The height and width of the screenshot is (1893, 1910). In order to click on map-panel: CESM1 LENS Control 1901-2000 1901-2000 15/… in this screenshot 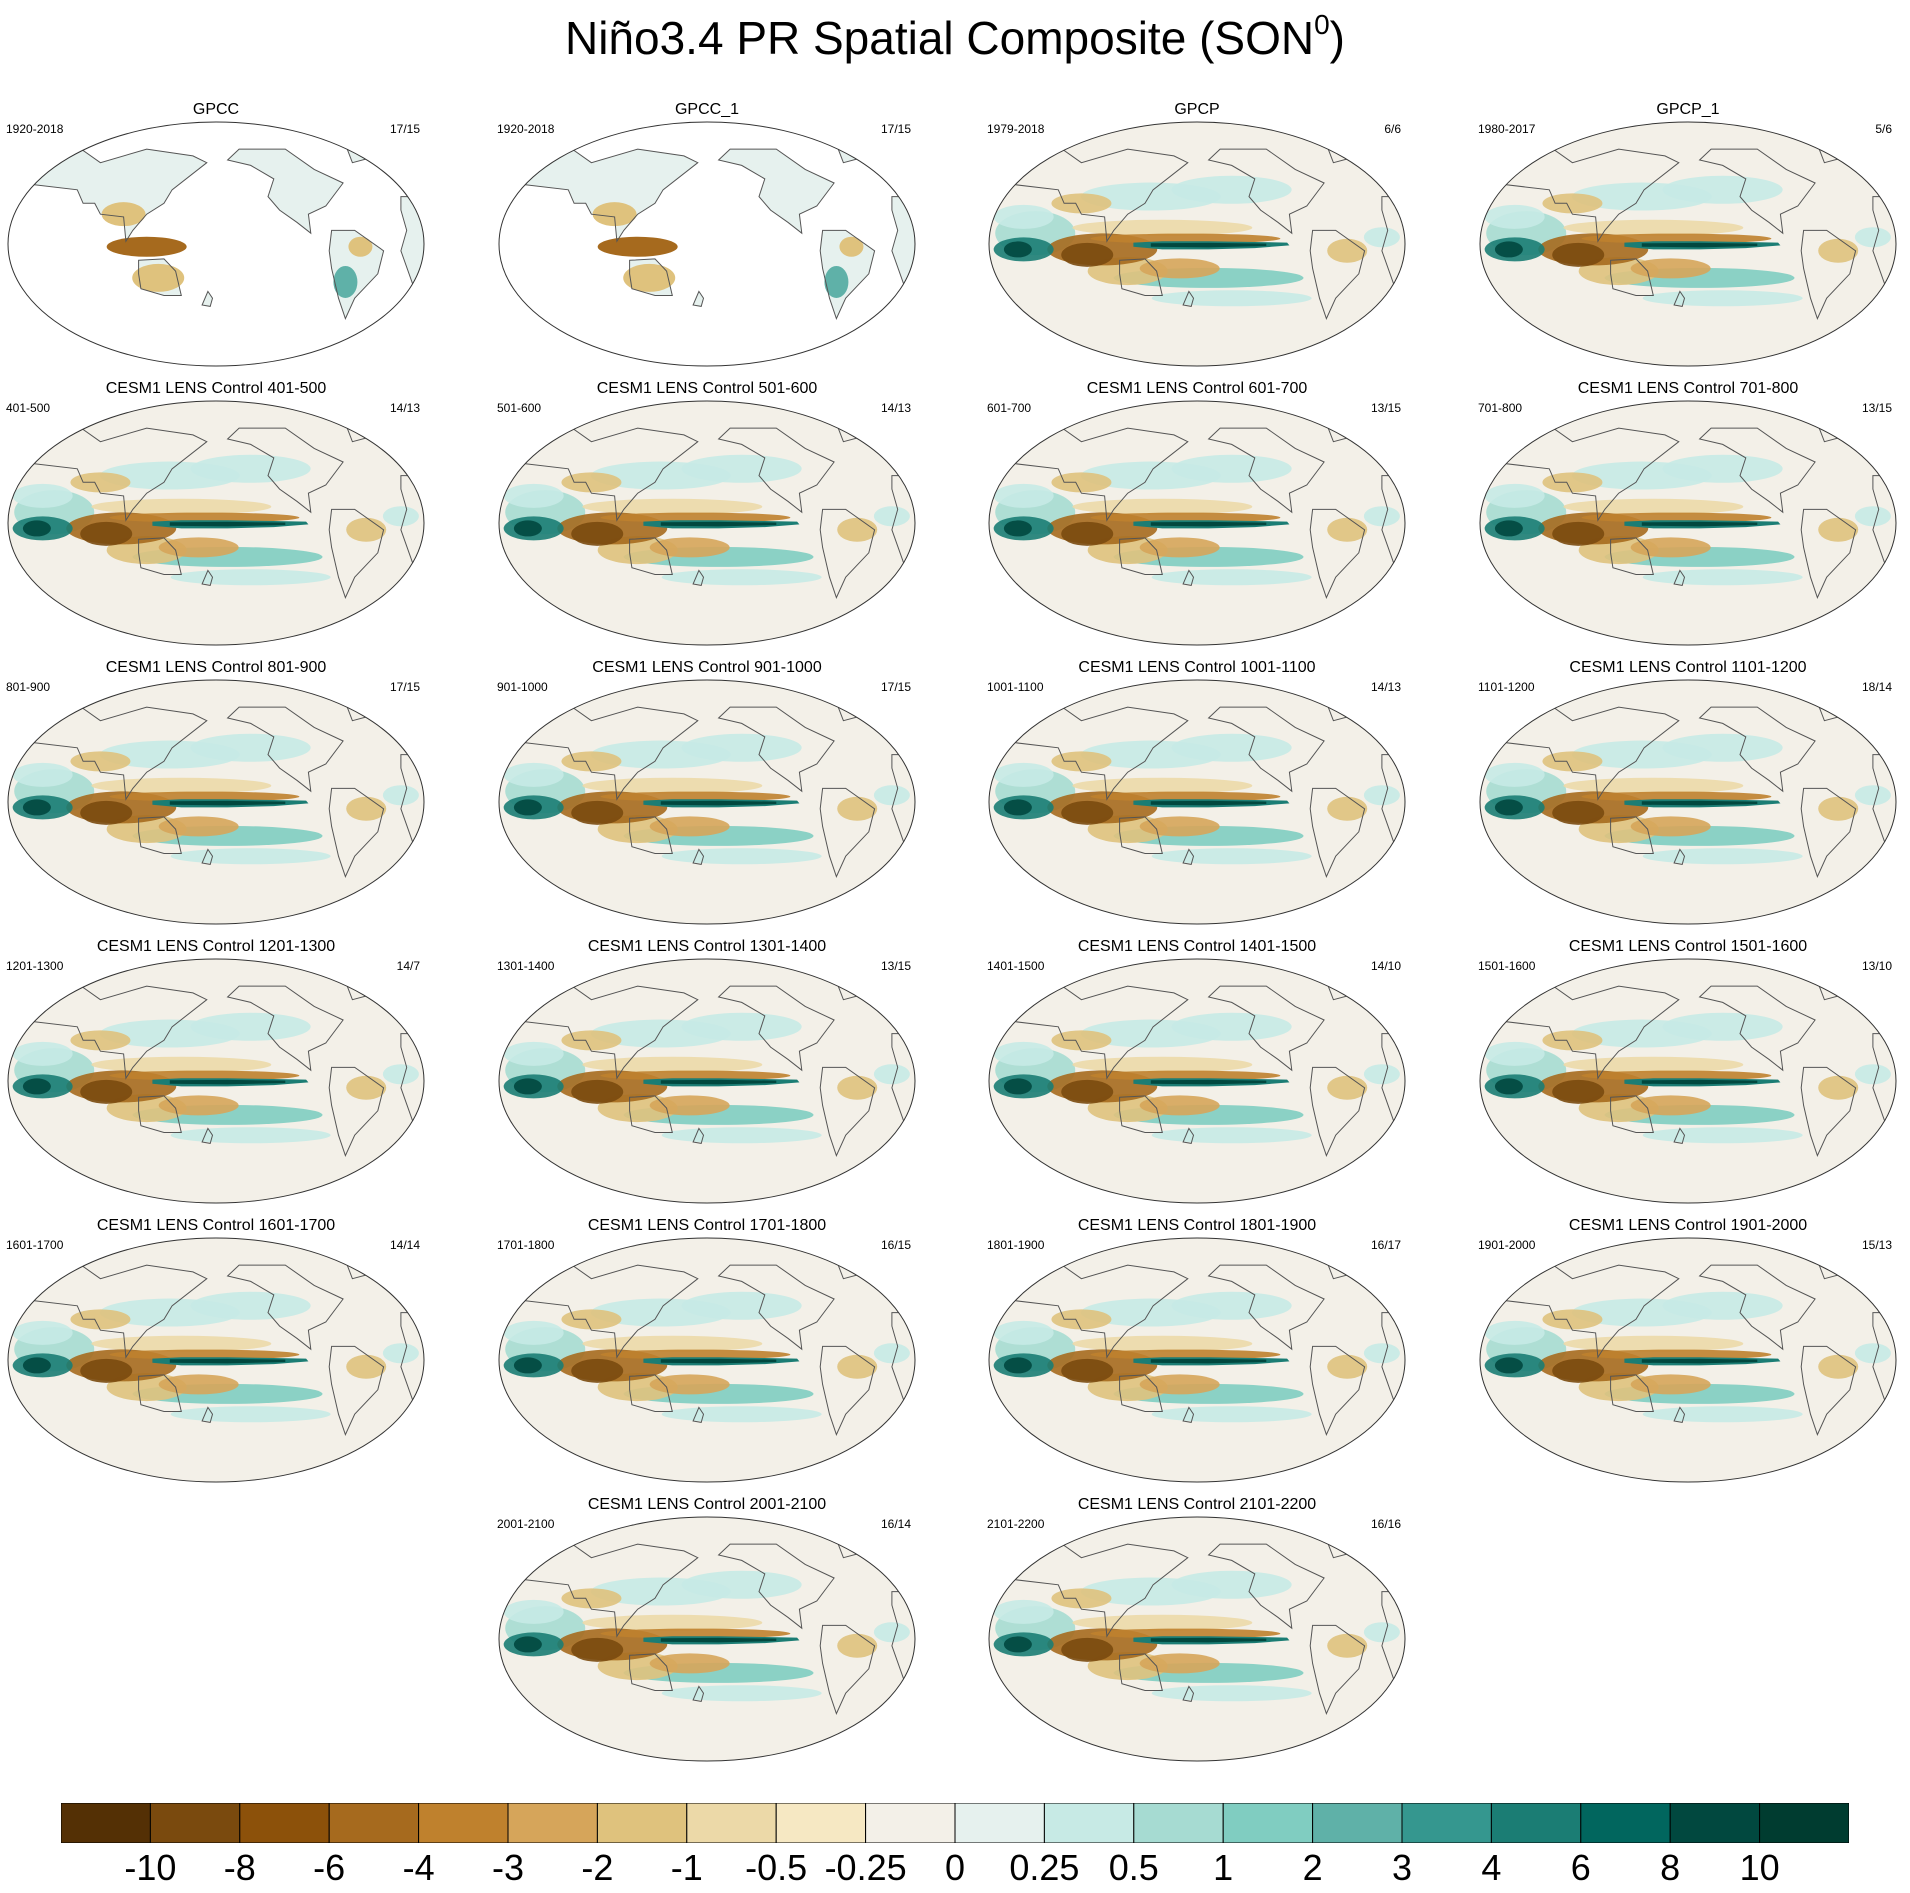, I will do `click(1688, 1352)`.